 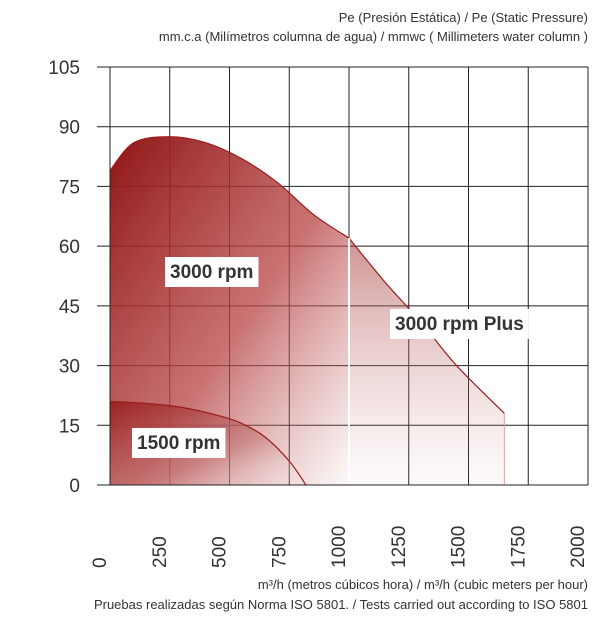 I want to click on x-tick-label-1: 250, so click(x=160, y=552).